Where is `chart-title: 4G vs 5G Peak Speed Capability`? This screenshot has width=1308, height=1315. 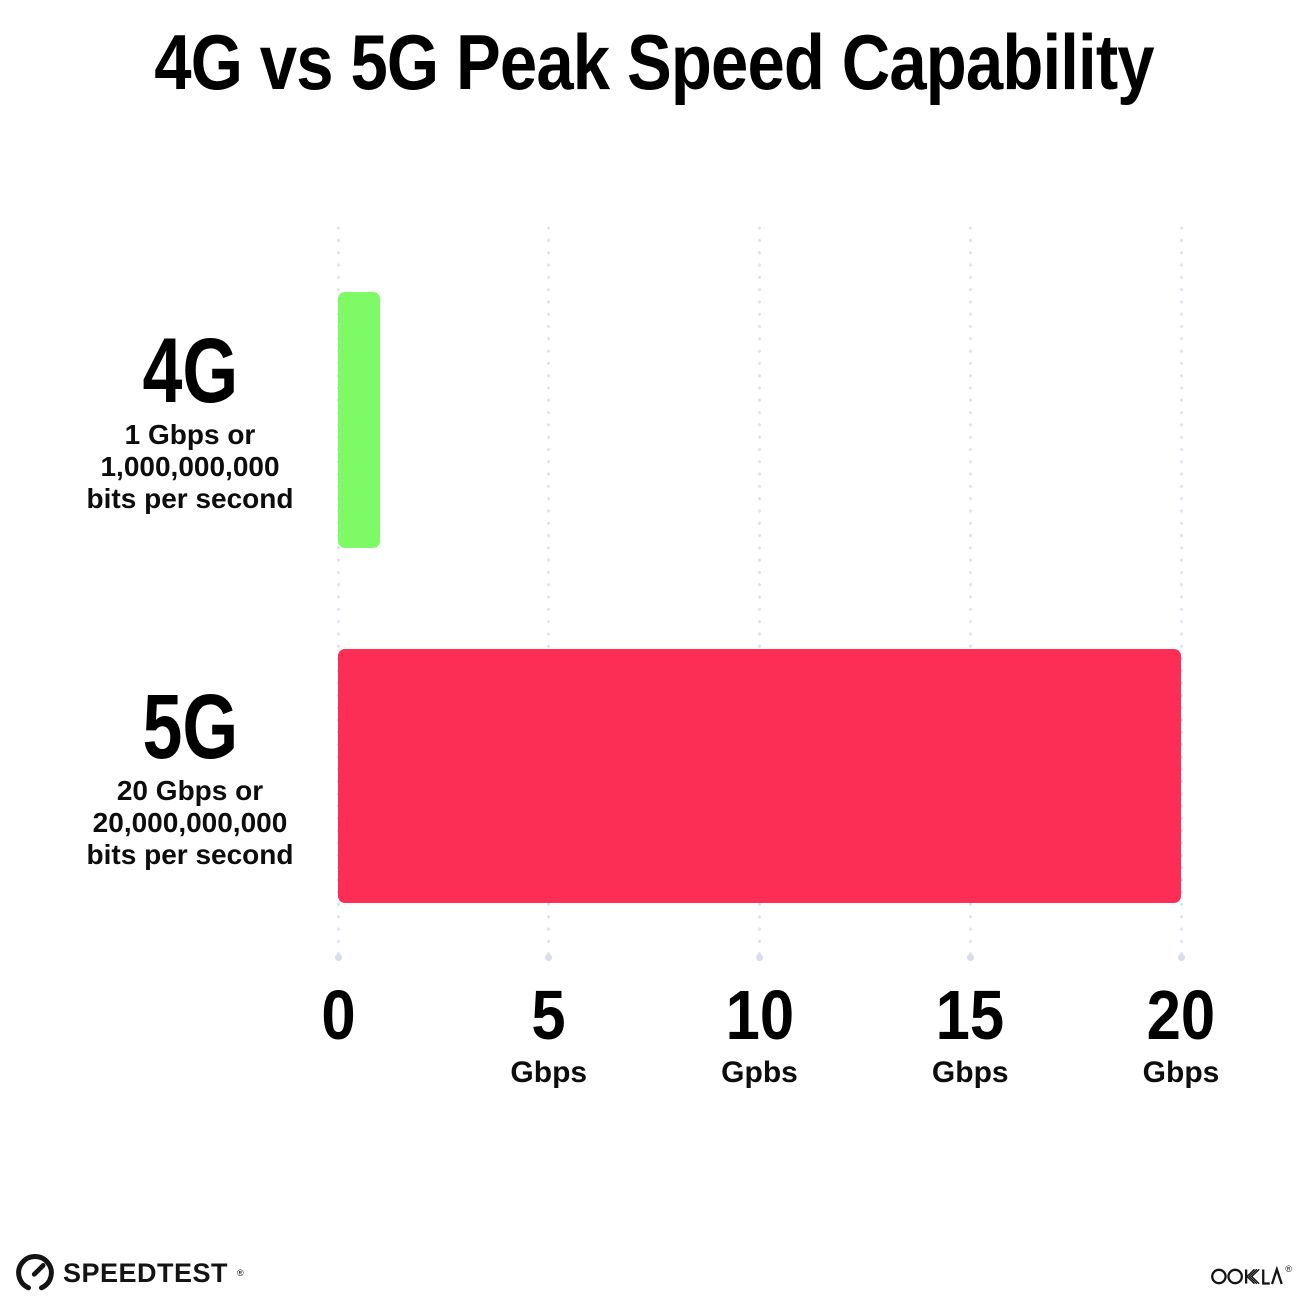 chart-title: 4G vs 5G Peak Speed Capability is located at coordinates (654, 62).